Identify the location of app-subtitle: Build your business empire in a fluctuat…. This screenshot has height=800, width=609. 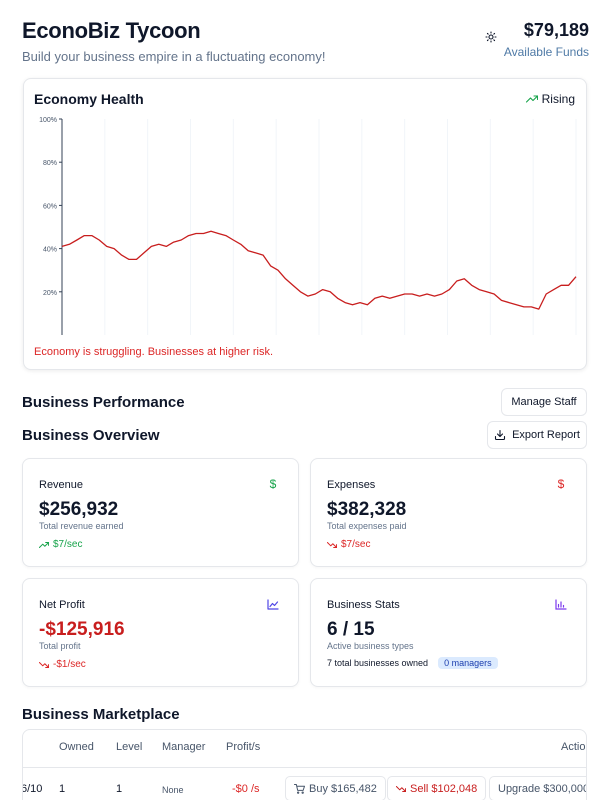
(174, 56).